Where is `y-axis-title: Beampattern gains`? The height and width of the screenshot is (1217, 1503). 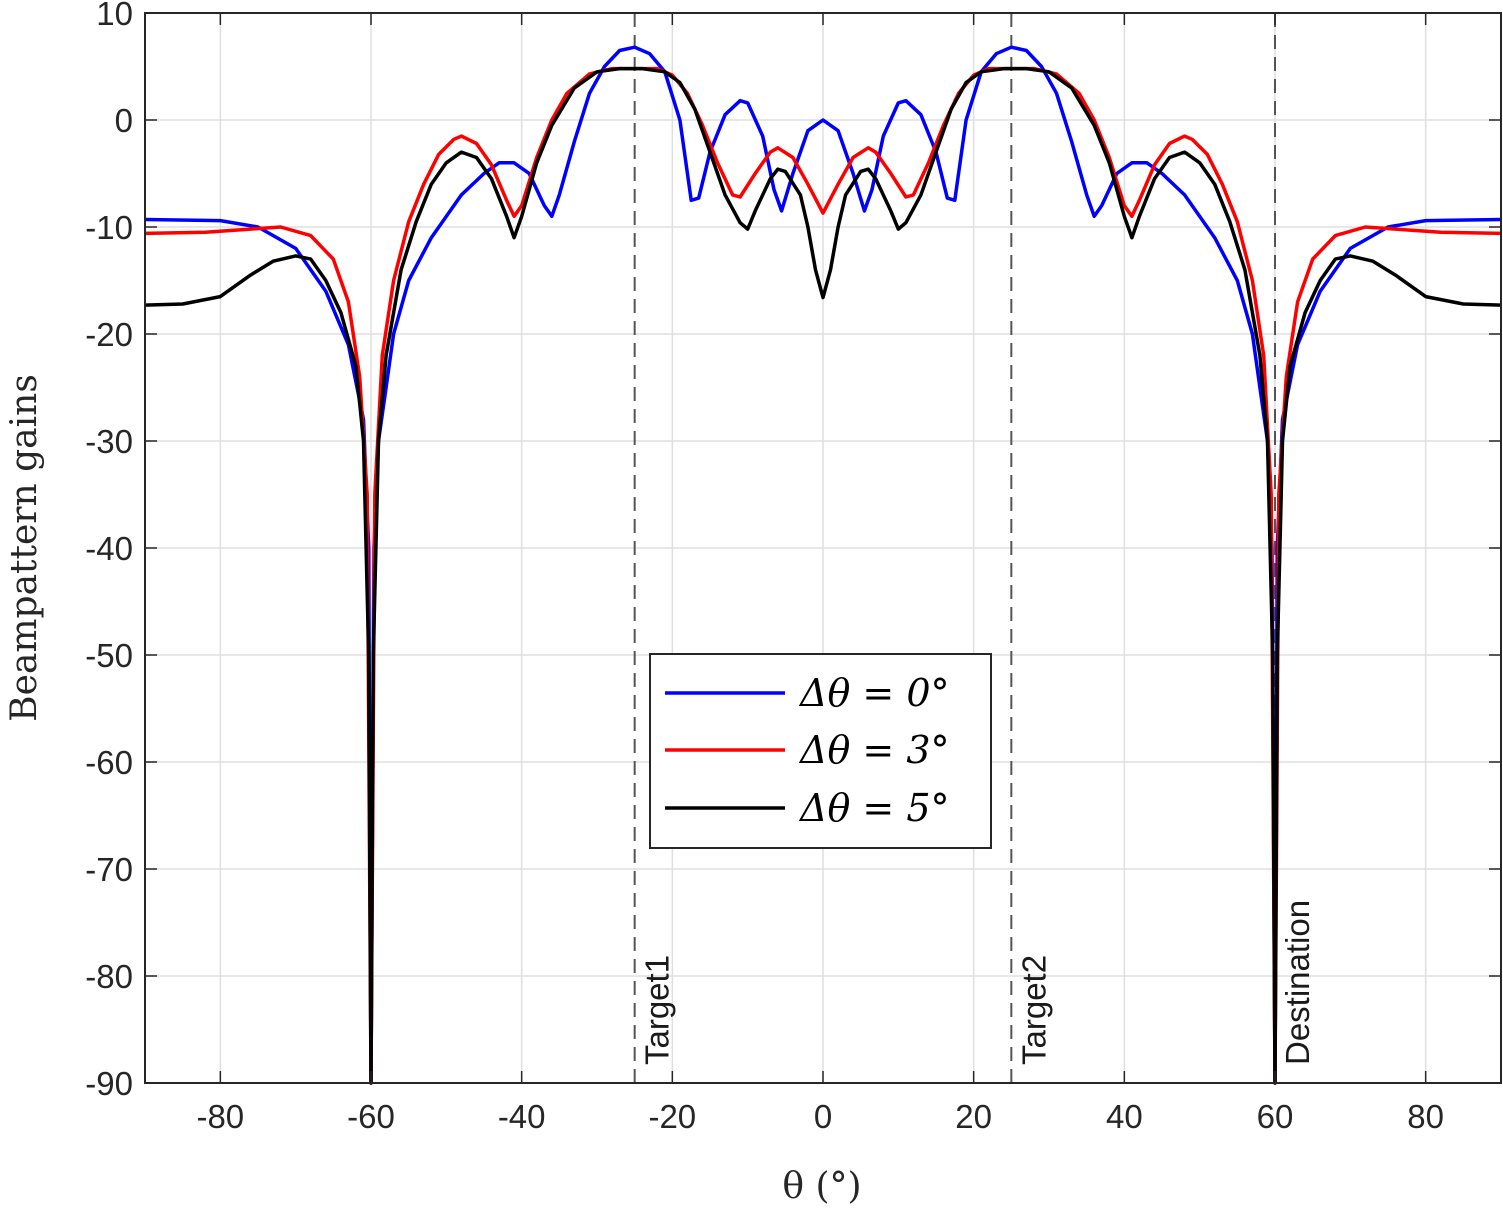 y-axis-title: Beampattern gains is located at coordinates (24, 548).